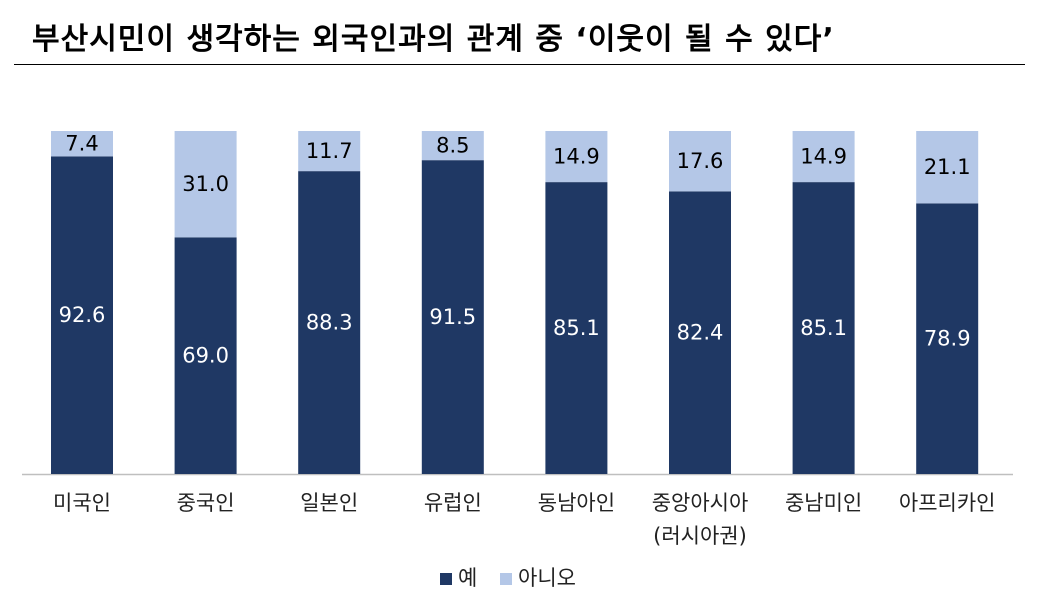 The width and height of the screenshot is (1039, 613). I want to click on data-label-no-5: 17.6, so click(700, 161).